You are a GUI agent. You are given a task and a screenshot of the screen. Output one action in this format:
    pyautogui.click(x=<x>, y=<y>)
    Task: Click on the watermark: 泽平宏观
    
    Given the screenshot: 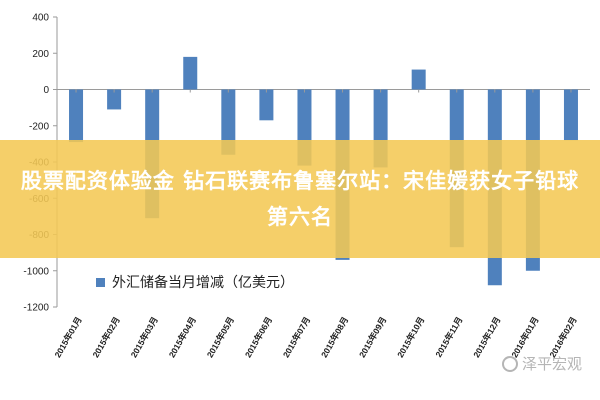 What is the action you would take?
    pyautogui.click(x=541, y=363)
    